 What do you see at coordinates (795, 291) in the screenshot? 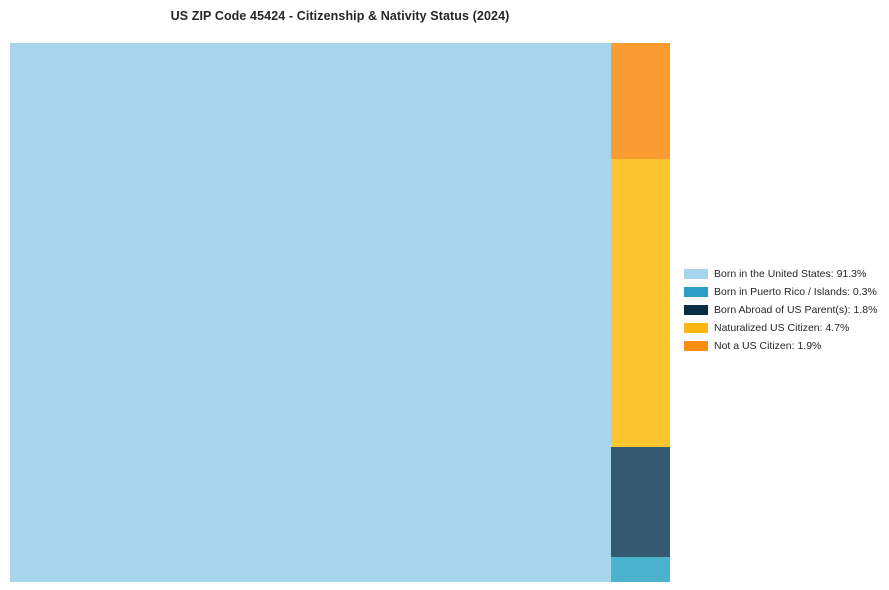
I see `legend-item-label: Born in Puerto Rico / Islands: 0.3%` at bounding box center [795, 291].